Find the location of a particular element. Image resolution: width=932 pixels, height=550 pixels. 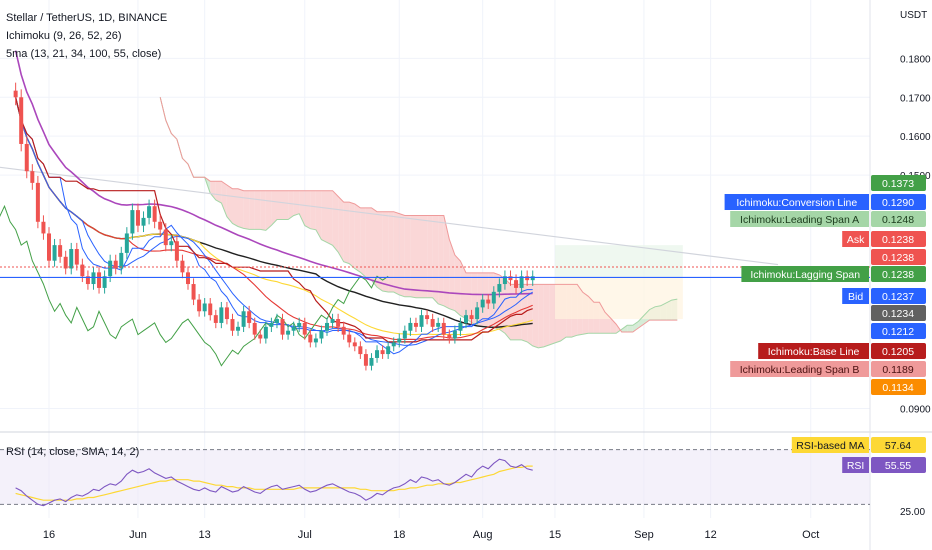

time-axis: 16 Jun 13 Jul 18 Aug 15 Sep 12 Oct is located at coordinates (431, 535).